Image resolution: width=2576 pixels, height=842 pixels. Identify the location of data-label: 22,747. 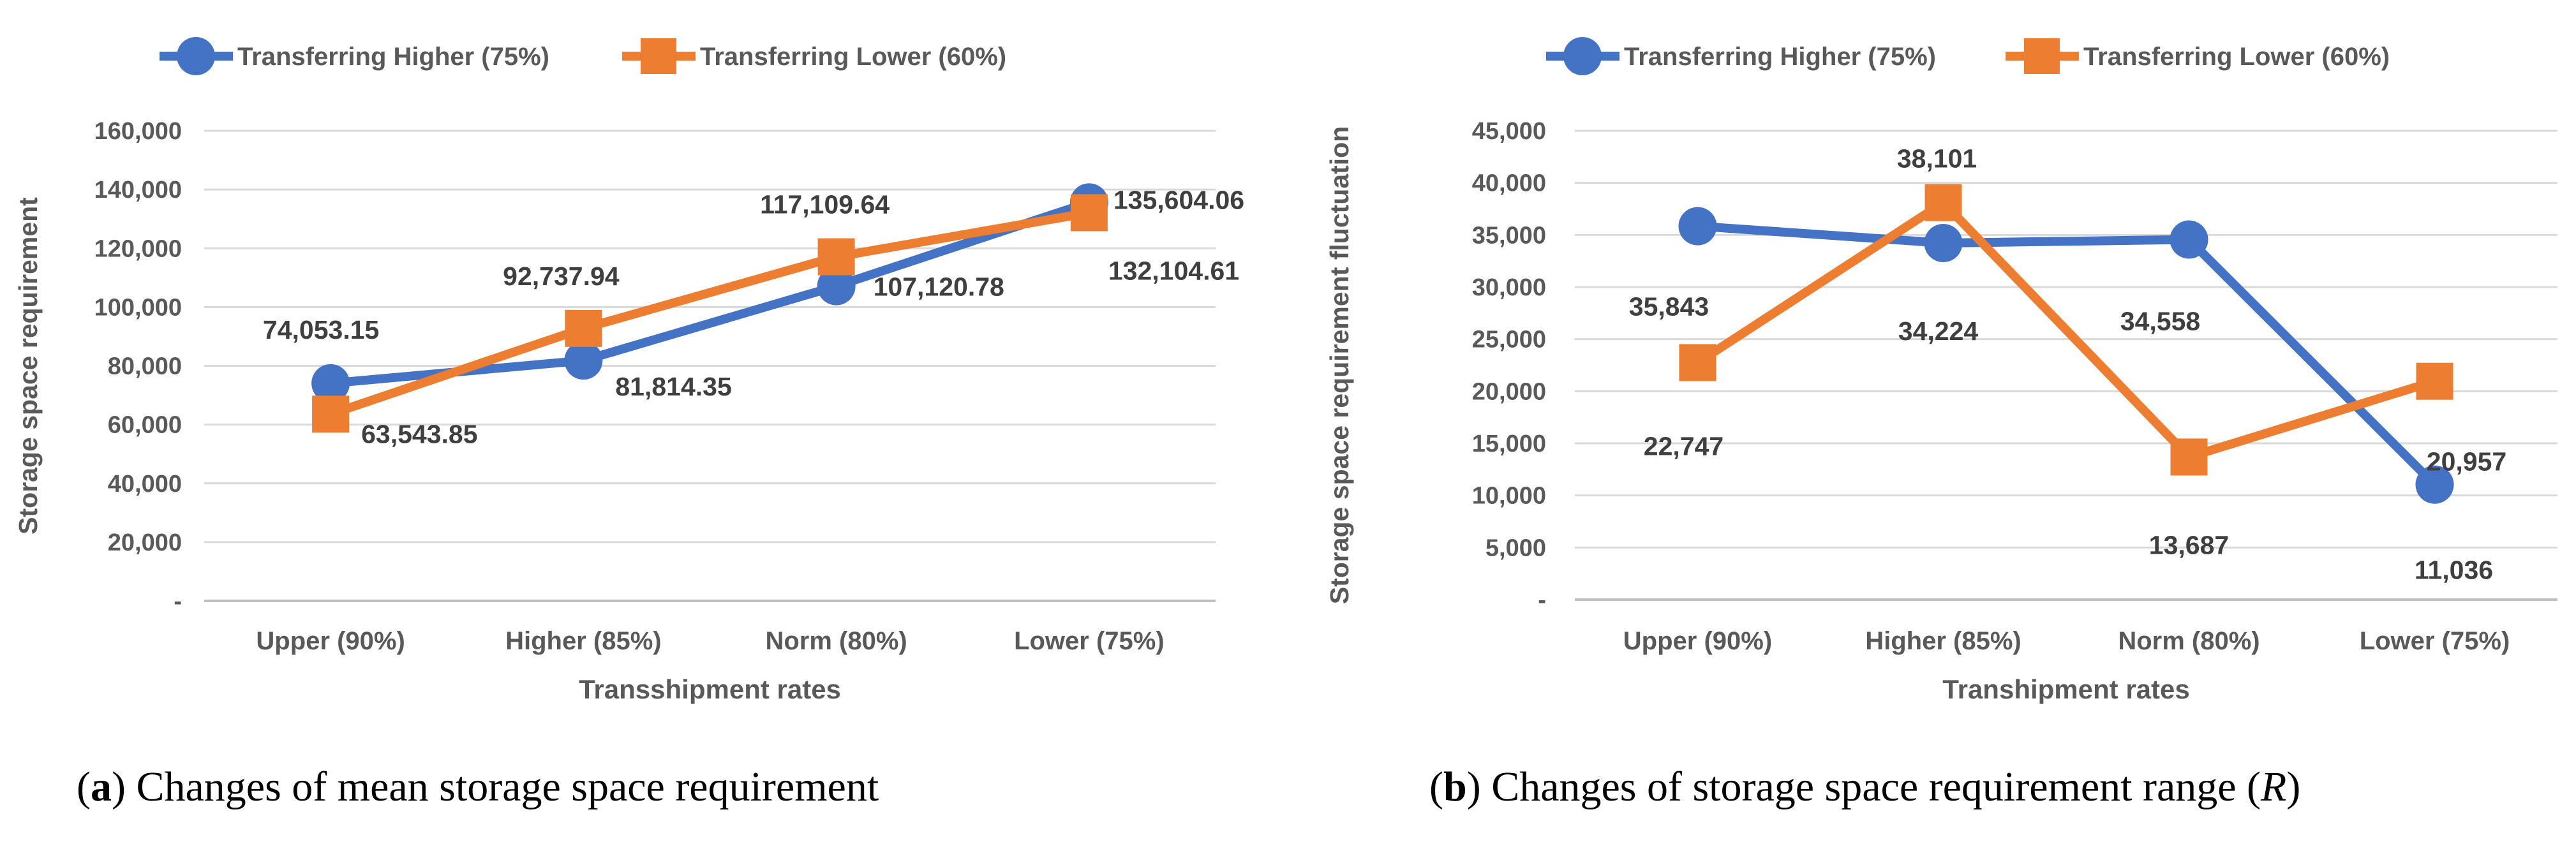
(1684, 446).